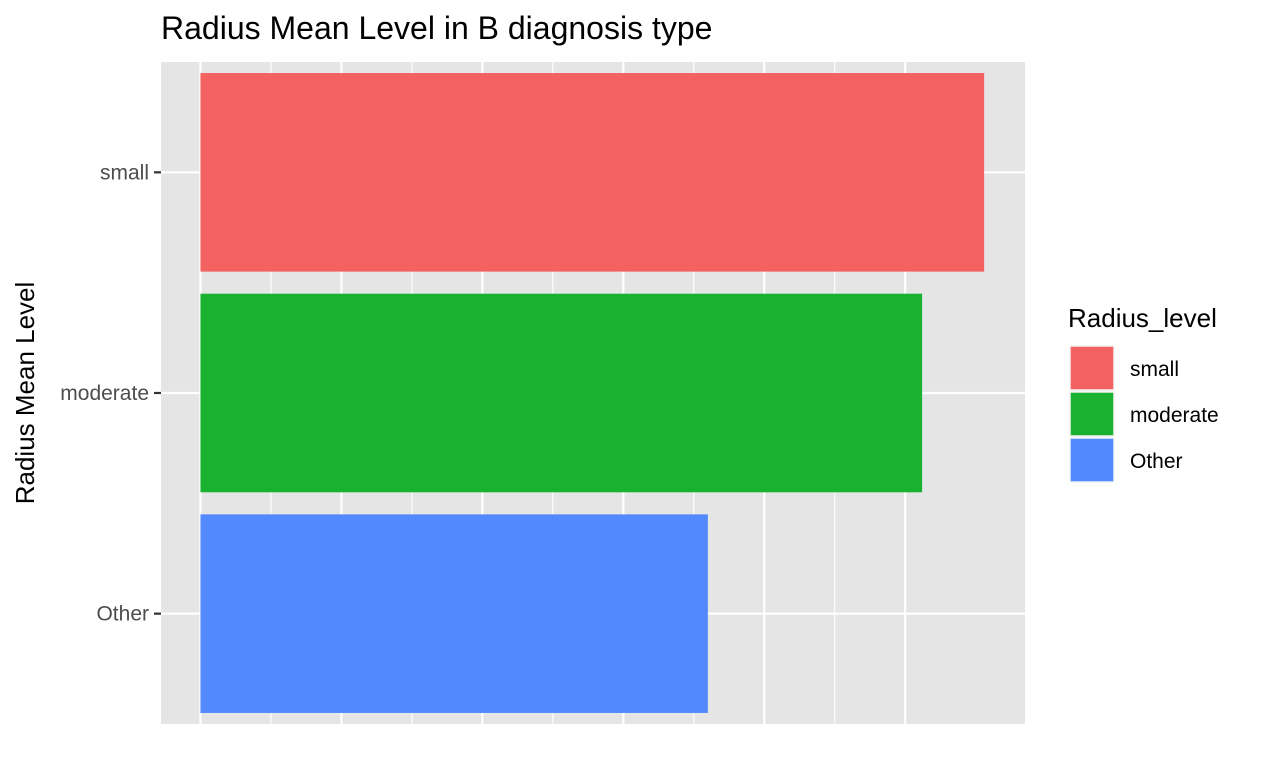 The height and width of the screenshot is (782, 1266). I want to click on legend-key-moderate, so click(1092, 414).